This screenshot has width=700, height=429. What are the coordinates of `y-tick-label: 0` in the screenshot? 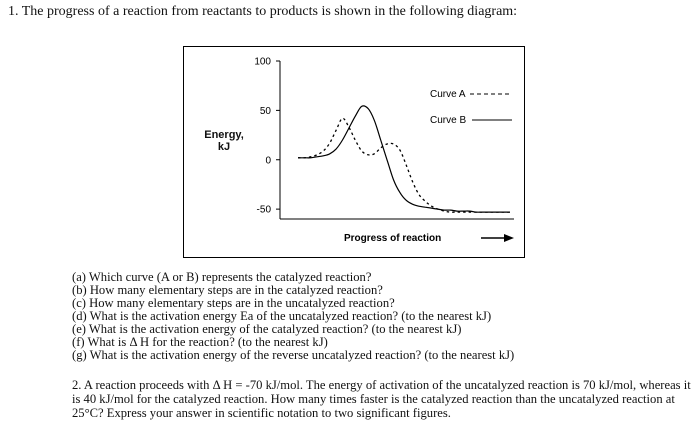 It's located at (268, 160).